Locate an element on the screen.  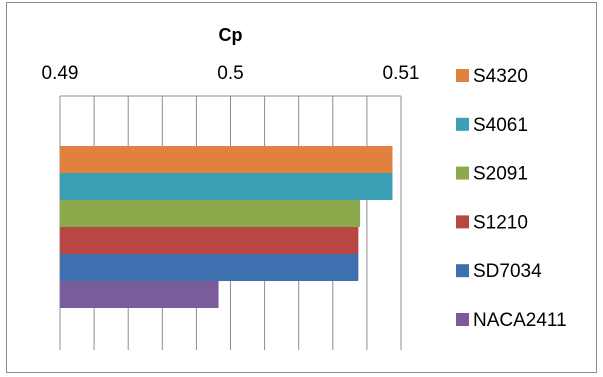
legend: S4320 S4061 S2091 S1210 SD7034 NACA2411 is located at coordinates (511, 198).